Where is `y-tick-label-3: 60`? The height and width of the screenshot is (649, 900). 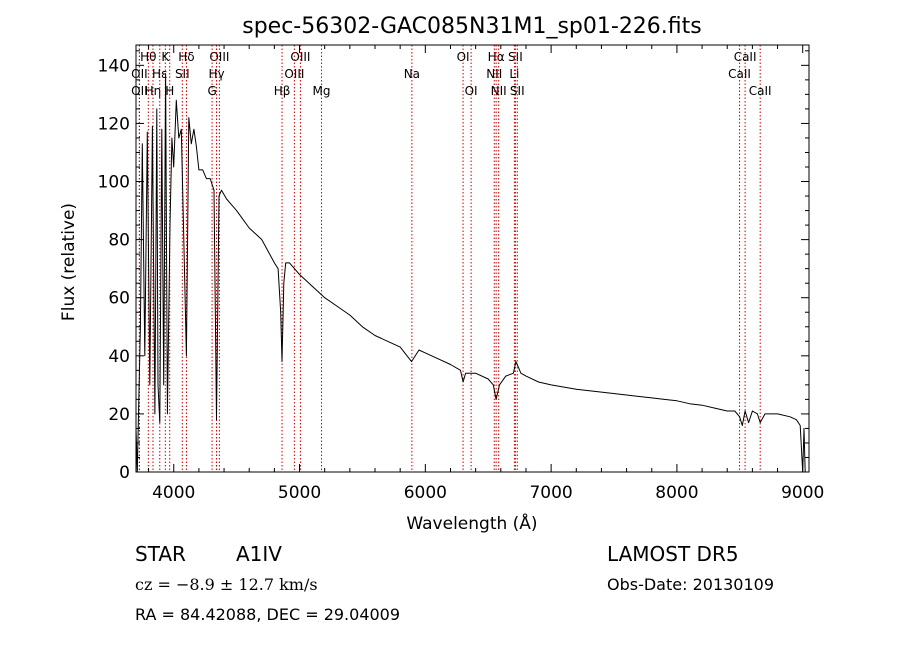 y-tick-label-3: 60 is located at coordinates (119, 299).